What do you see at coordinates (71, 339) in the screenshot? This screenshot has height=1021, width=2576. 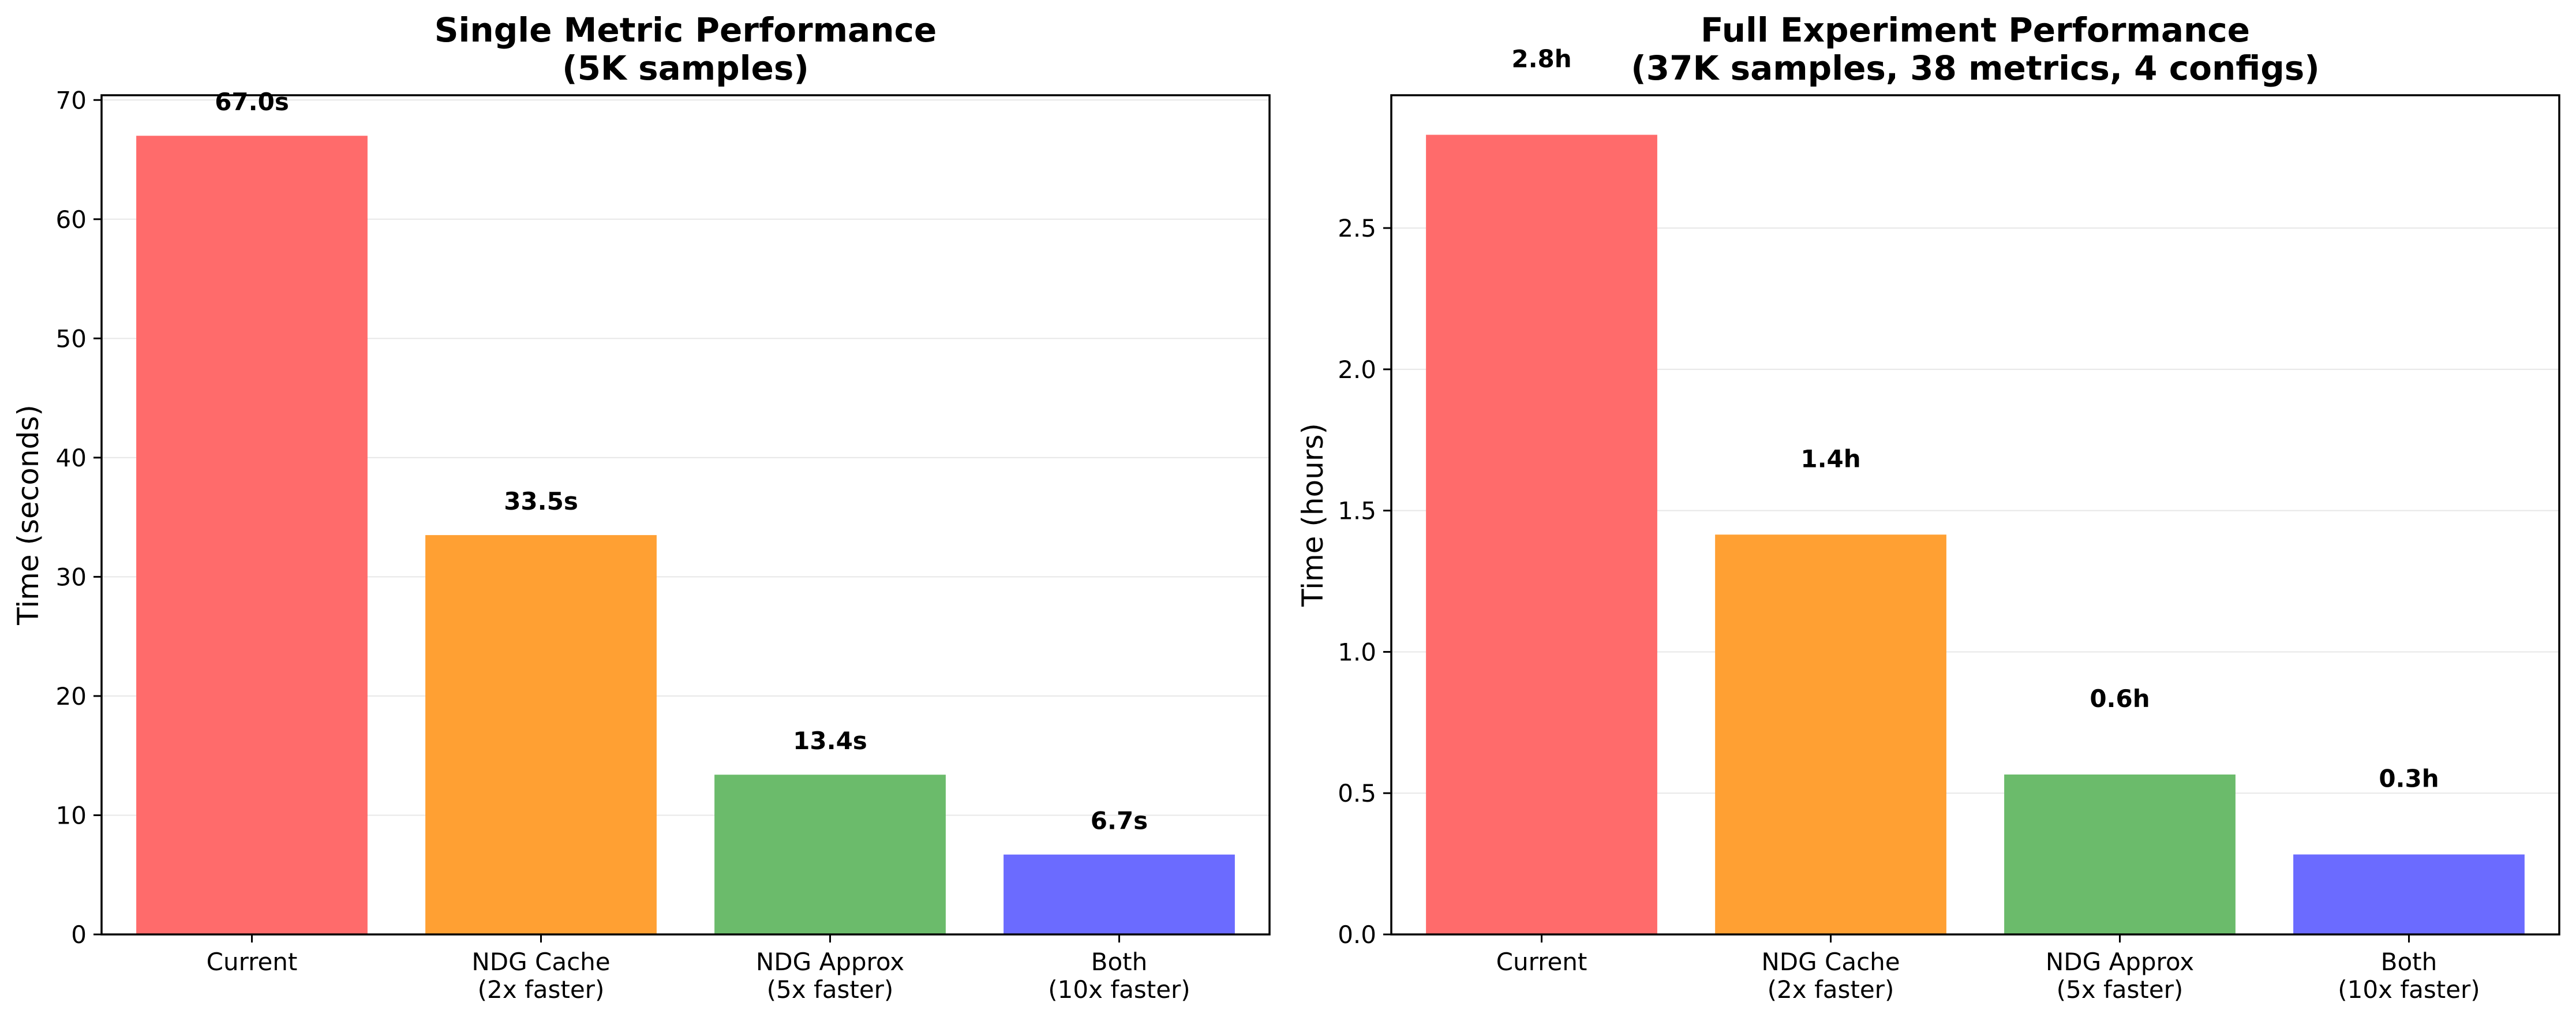 I see `y-tick-label: 50` at bounding box center [71, 339].